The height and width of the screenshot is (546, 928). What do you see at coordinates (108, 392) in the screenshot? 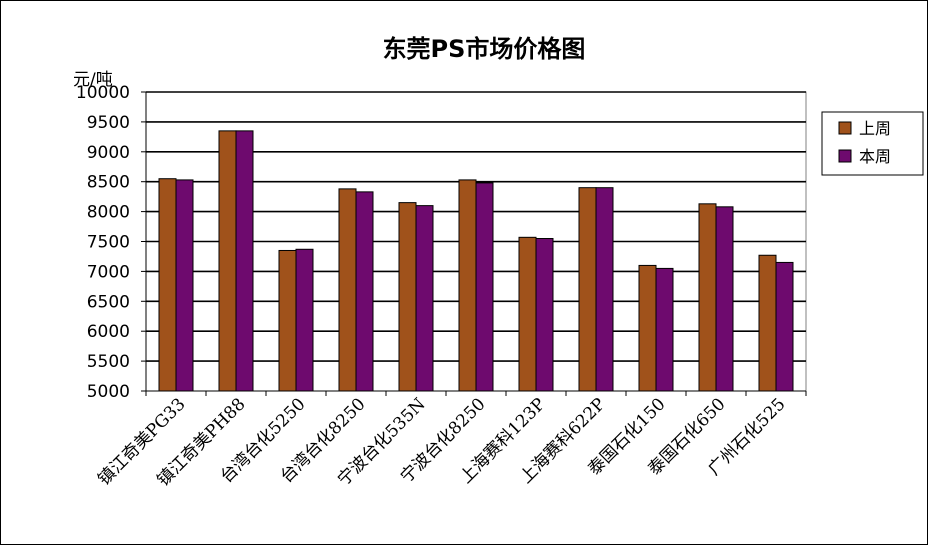
I see `y-tick-label: 5000` at bounding box center [108, 392].